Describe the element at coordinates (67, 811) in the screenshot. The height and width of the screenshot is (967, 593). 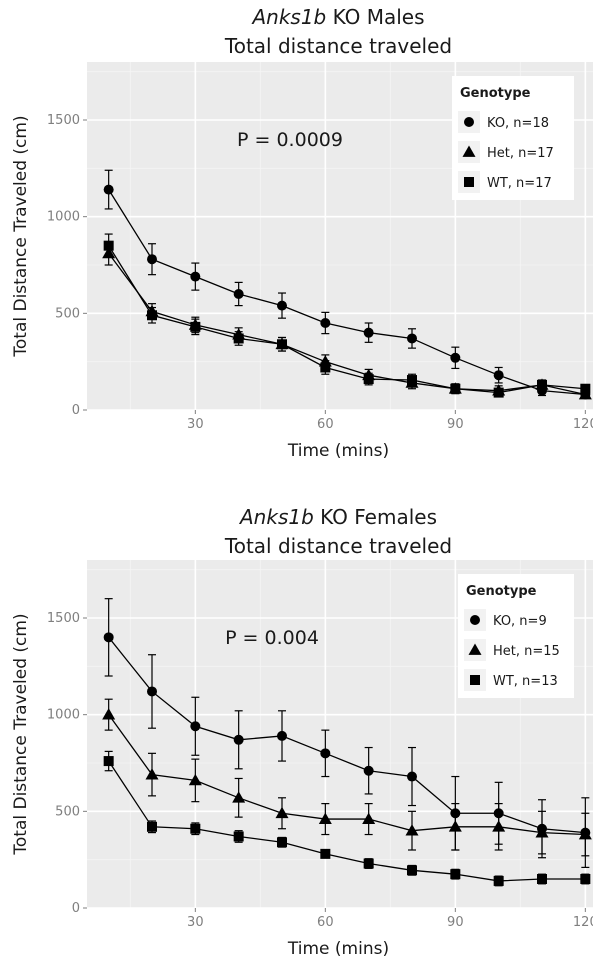
I see `y-tick-label: 500` at that location.